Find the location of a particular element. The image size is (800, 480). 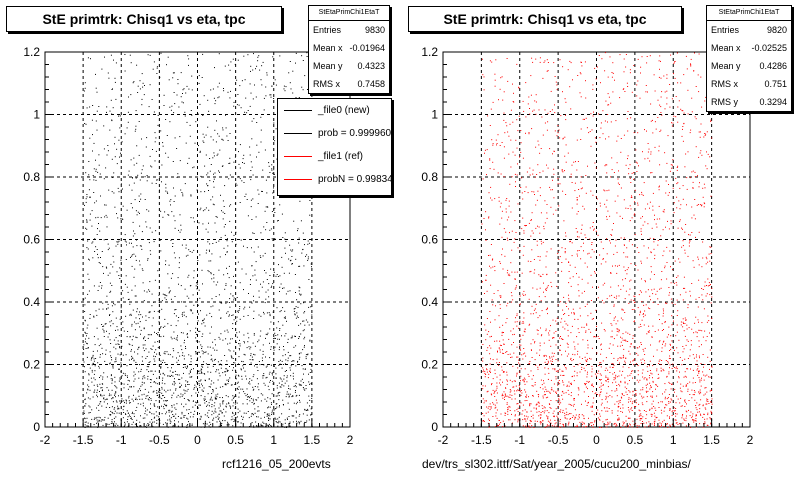

legend-entry-file1: _file1 (ref) is located at coordinates (334, 156).